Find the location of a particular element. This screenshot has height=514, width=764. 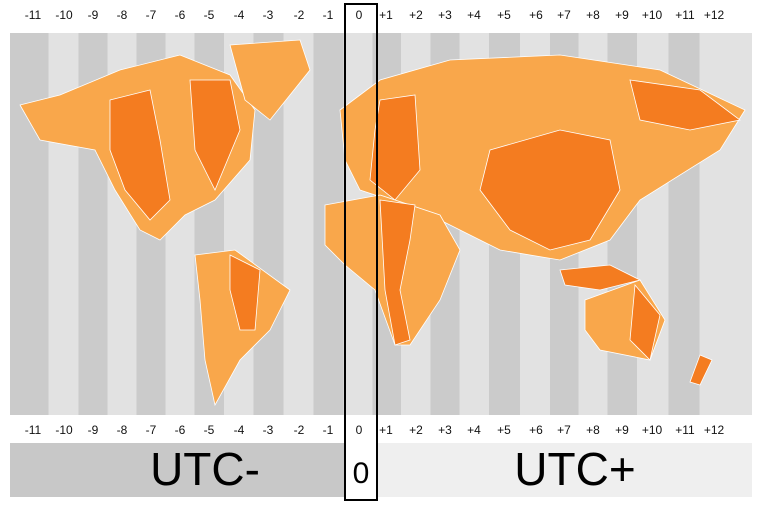

utc-plus-label: UTC+ is located at coordinates (574, 469).